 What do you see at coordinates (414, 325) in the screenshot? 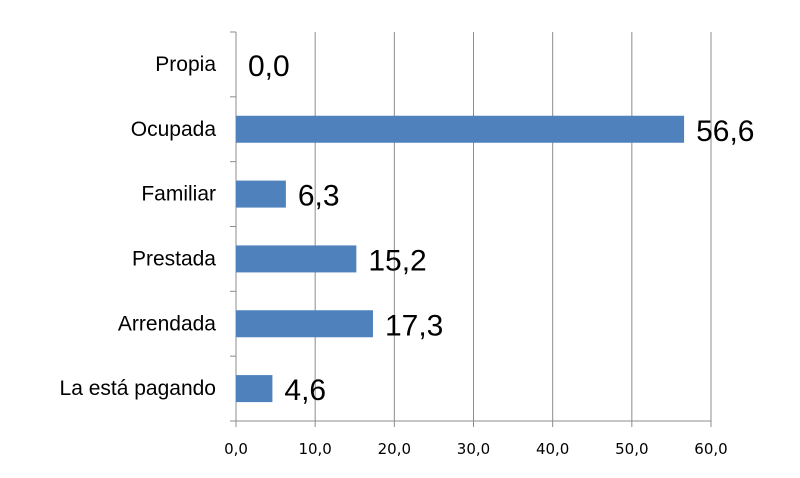
I see `value-label: 17,3` at bounding box center [414, 325].